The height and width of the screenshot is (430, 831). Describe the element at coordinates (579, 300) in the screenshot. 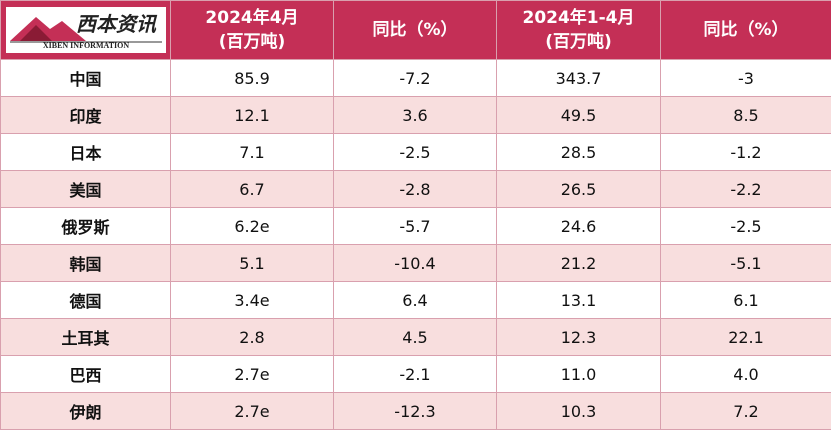

I see `value-cell: 13.1` at that location.